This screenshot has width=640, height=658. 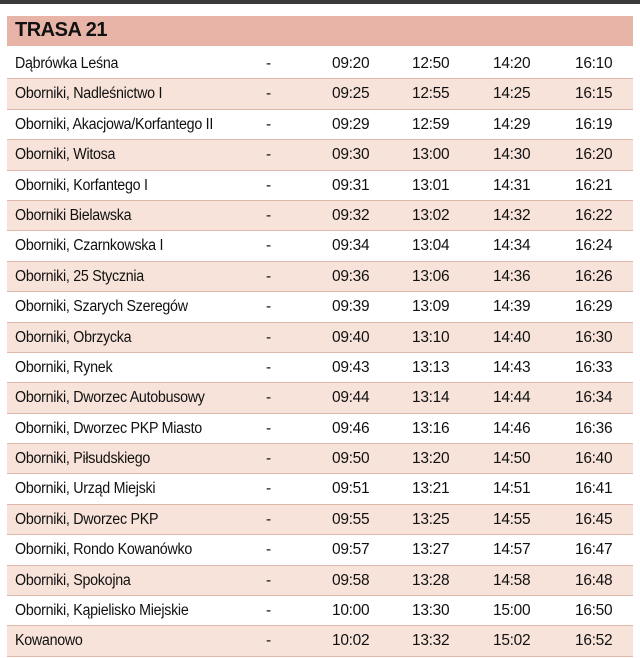 What do you see at coordinates (431, 550) in the screenshot?
I see `departure-time: 13:27` at bounding box center [431, 550].